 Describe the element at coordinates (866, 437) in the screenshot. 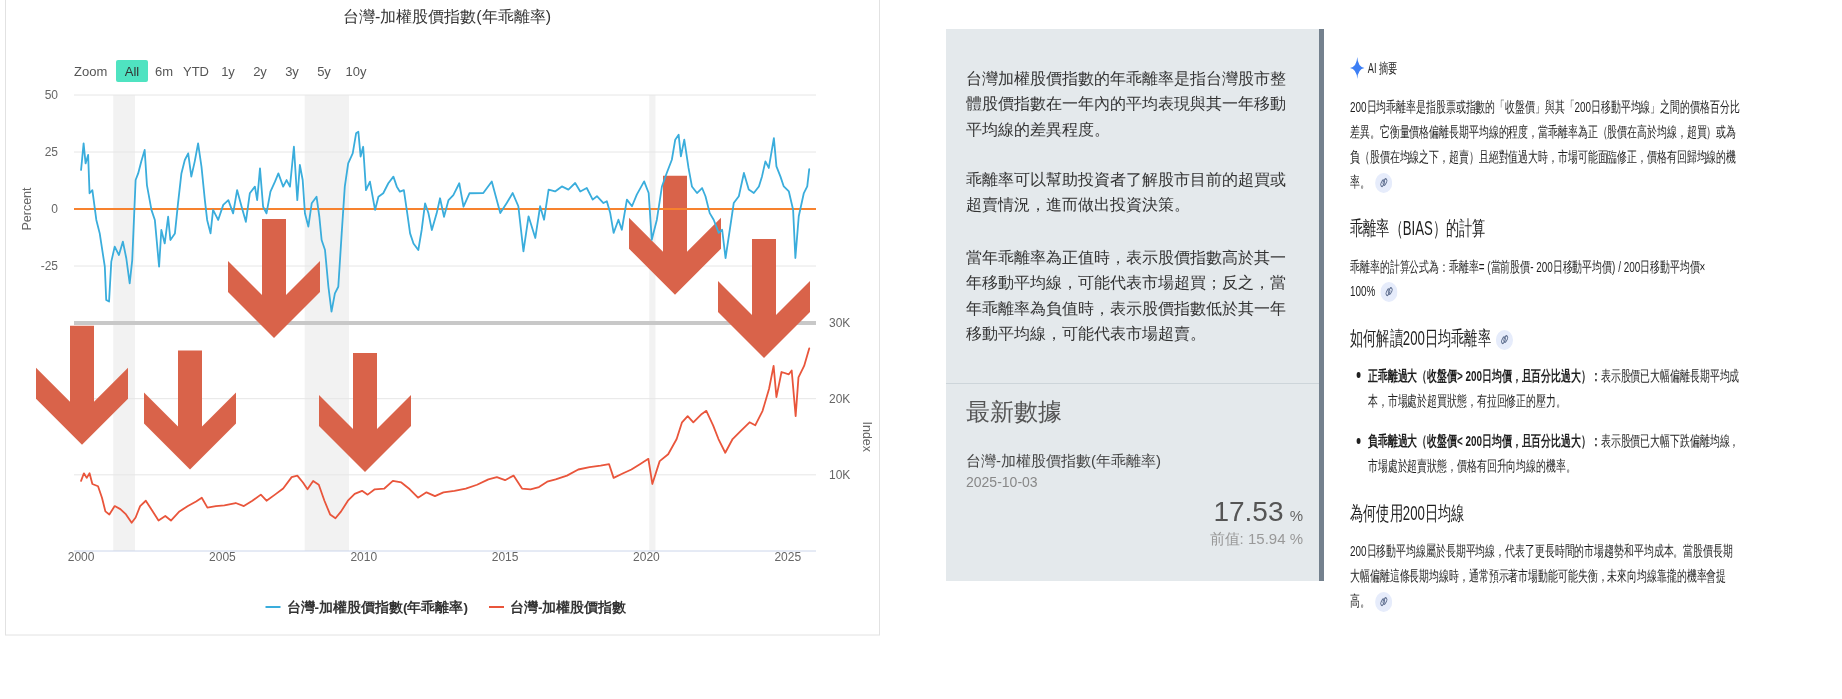

I see `y2-axis-title: Index` at that location.